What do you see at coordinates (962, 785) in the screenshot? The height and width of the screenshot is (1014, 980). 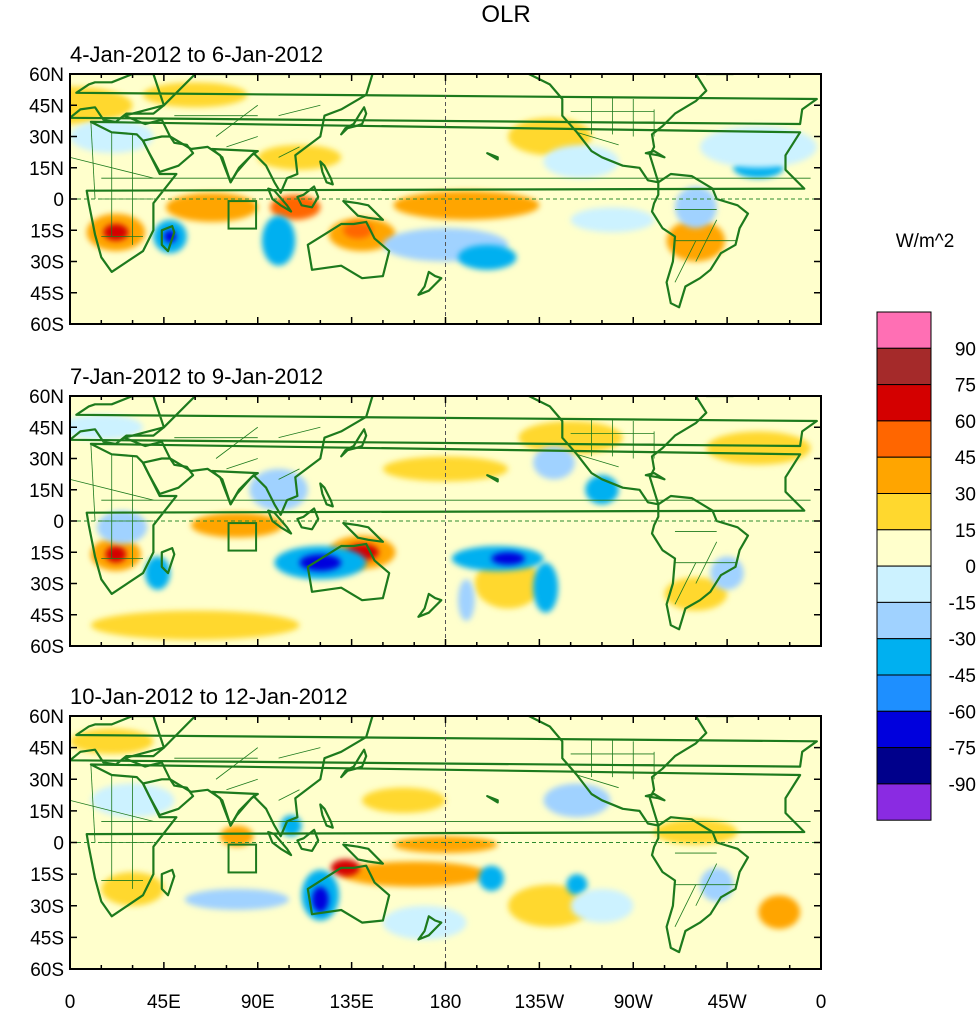 I see `colorbar-tick-label: -90` at bounding box center [962, 785].